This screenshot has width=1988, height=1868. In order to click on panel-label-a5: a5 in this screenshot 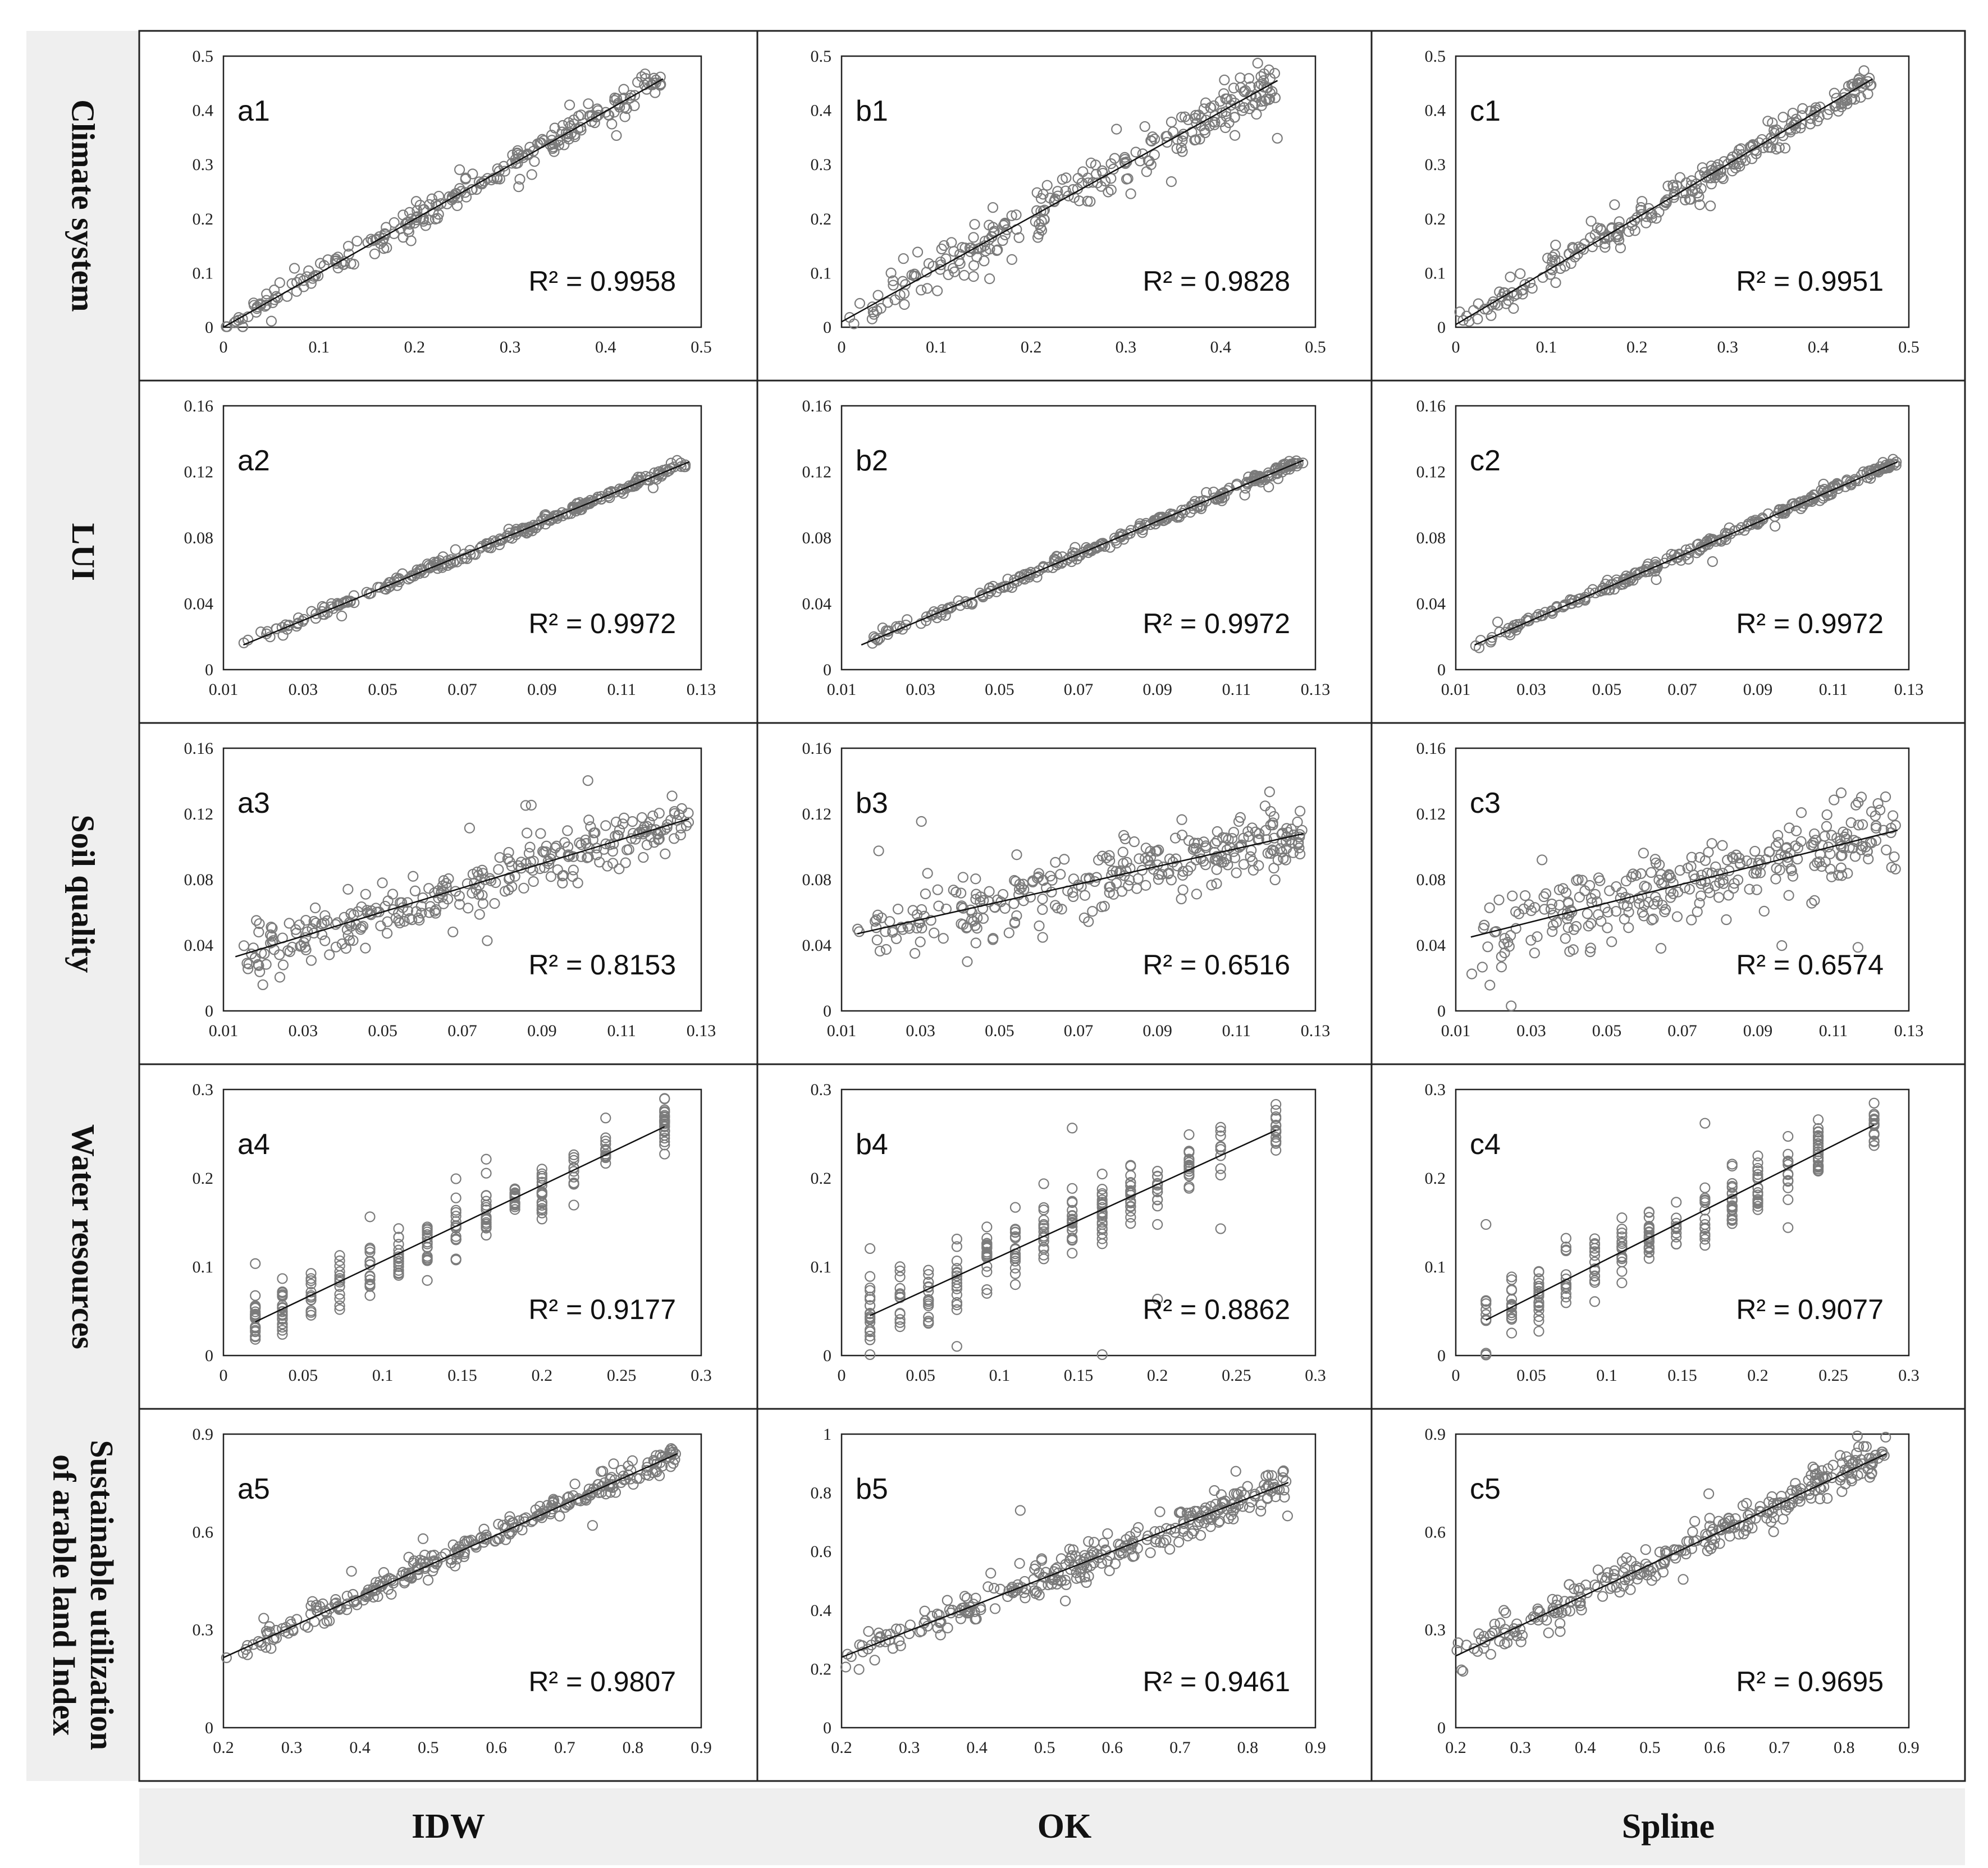, I will do `click(253, 1489)`.